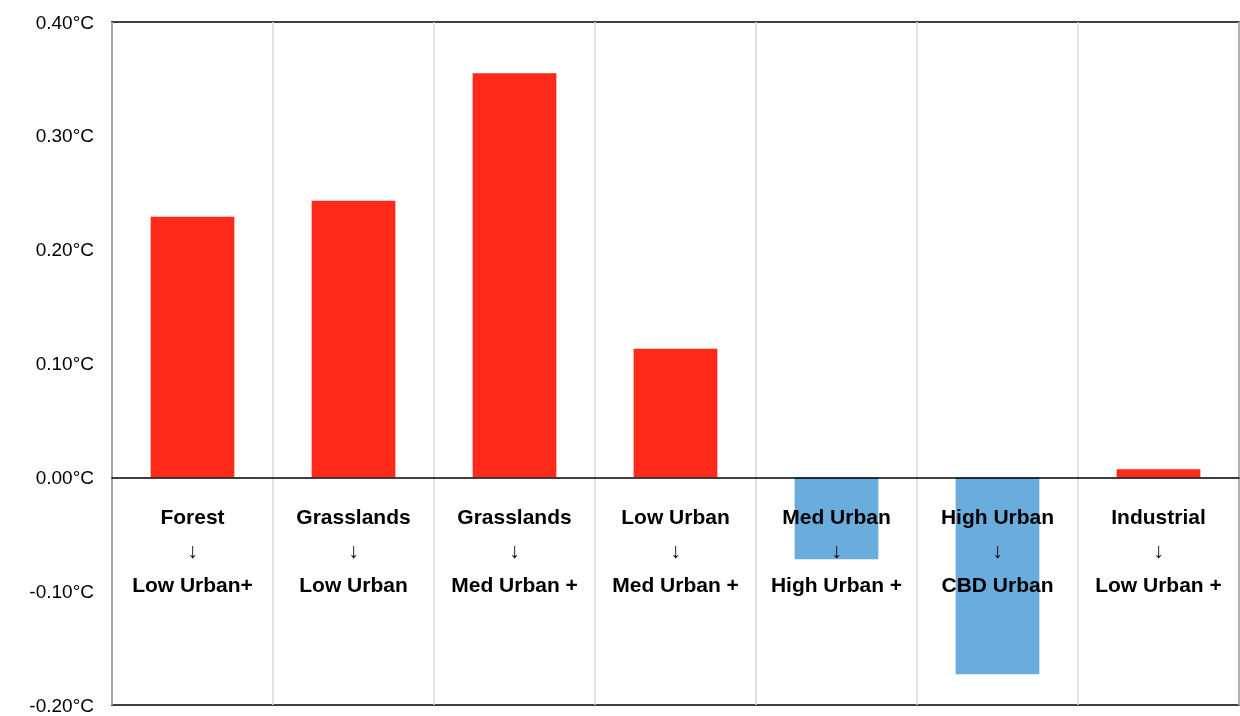  I want to click on x-tick-label: Industrial ↓ Low Urban +, so click(1158, 550).